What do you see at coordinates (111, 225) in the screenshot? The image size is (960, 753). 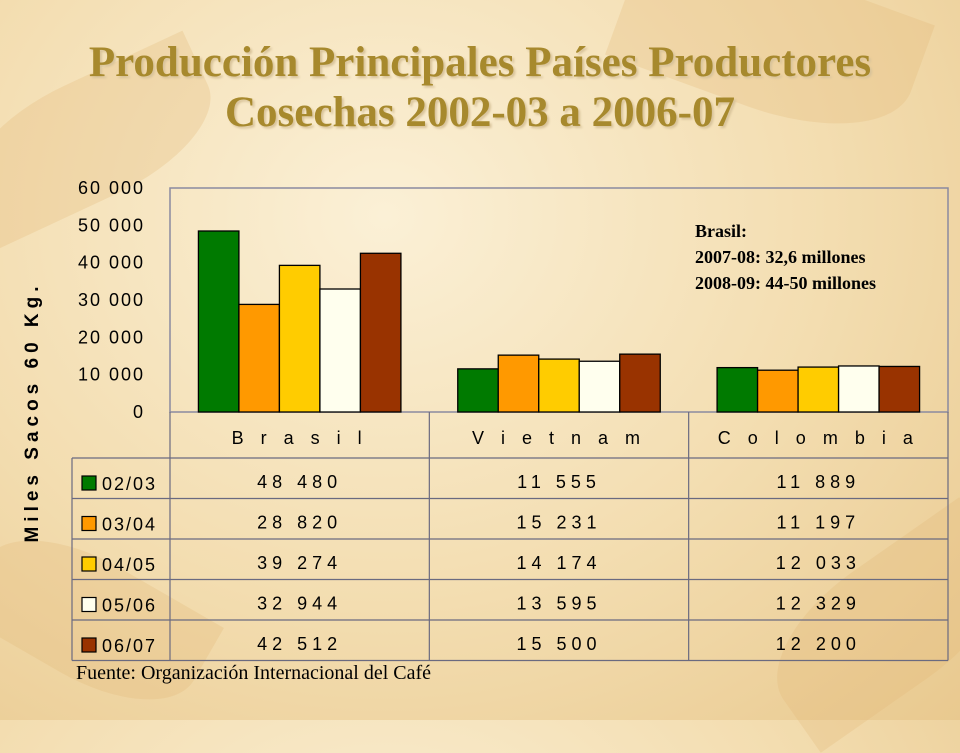 I see `y-tick-label: 50 000` at bounding box center [111, 225].